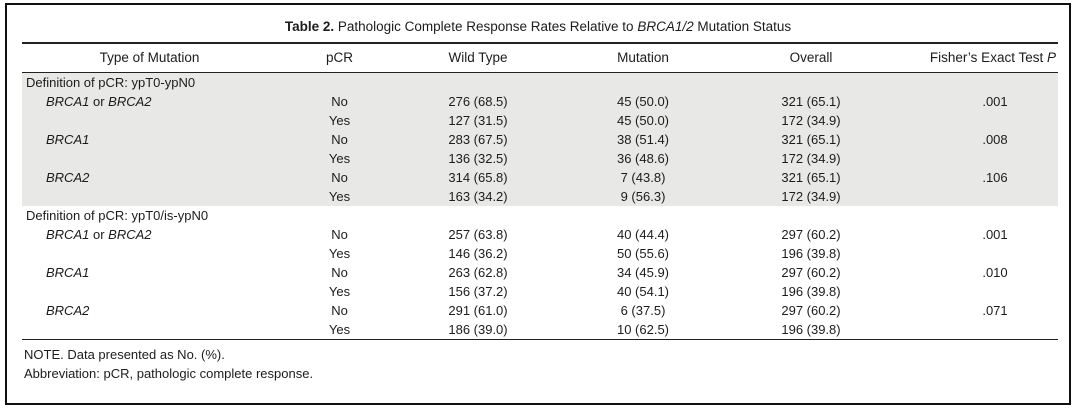 This screenshot has height=412, width=1080. I want to click on cell-wild-type: 163 (34.2), so click(478, 196).